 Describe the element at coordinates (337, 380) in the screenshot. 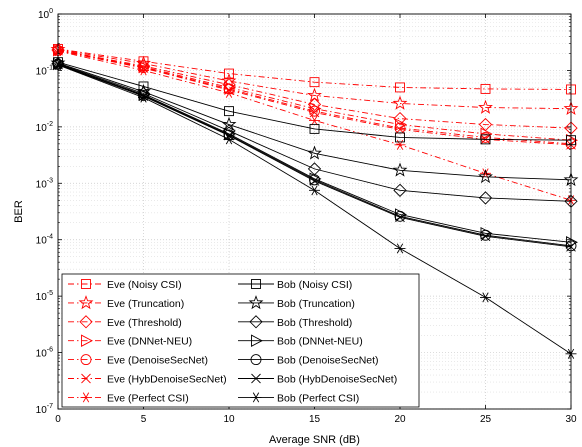

I see `legend-label: Bob (HybDenoiseSecNet)` at that location.